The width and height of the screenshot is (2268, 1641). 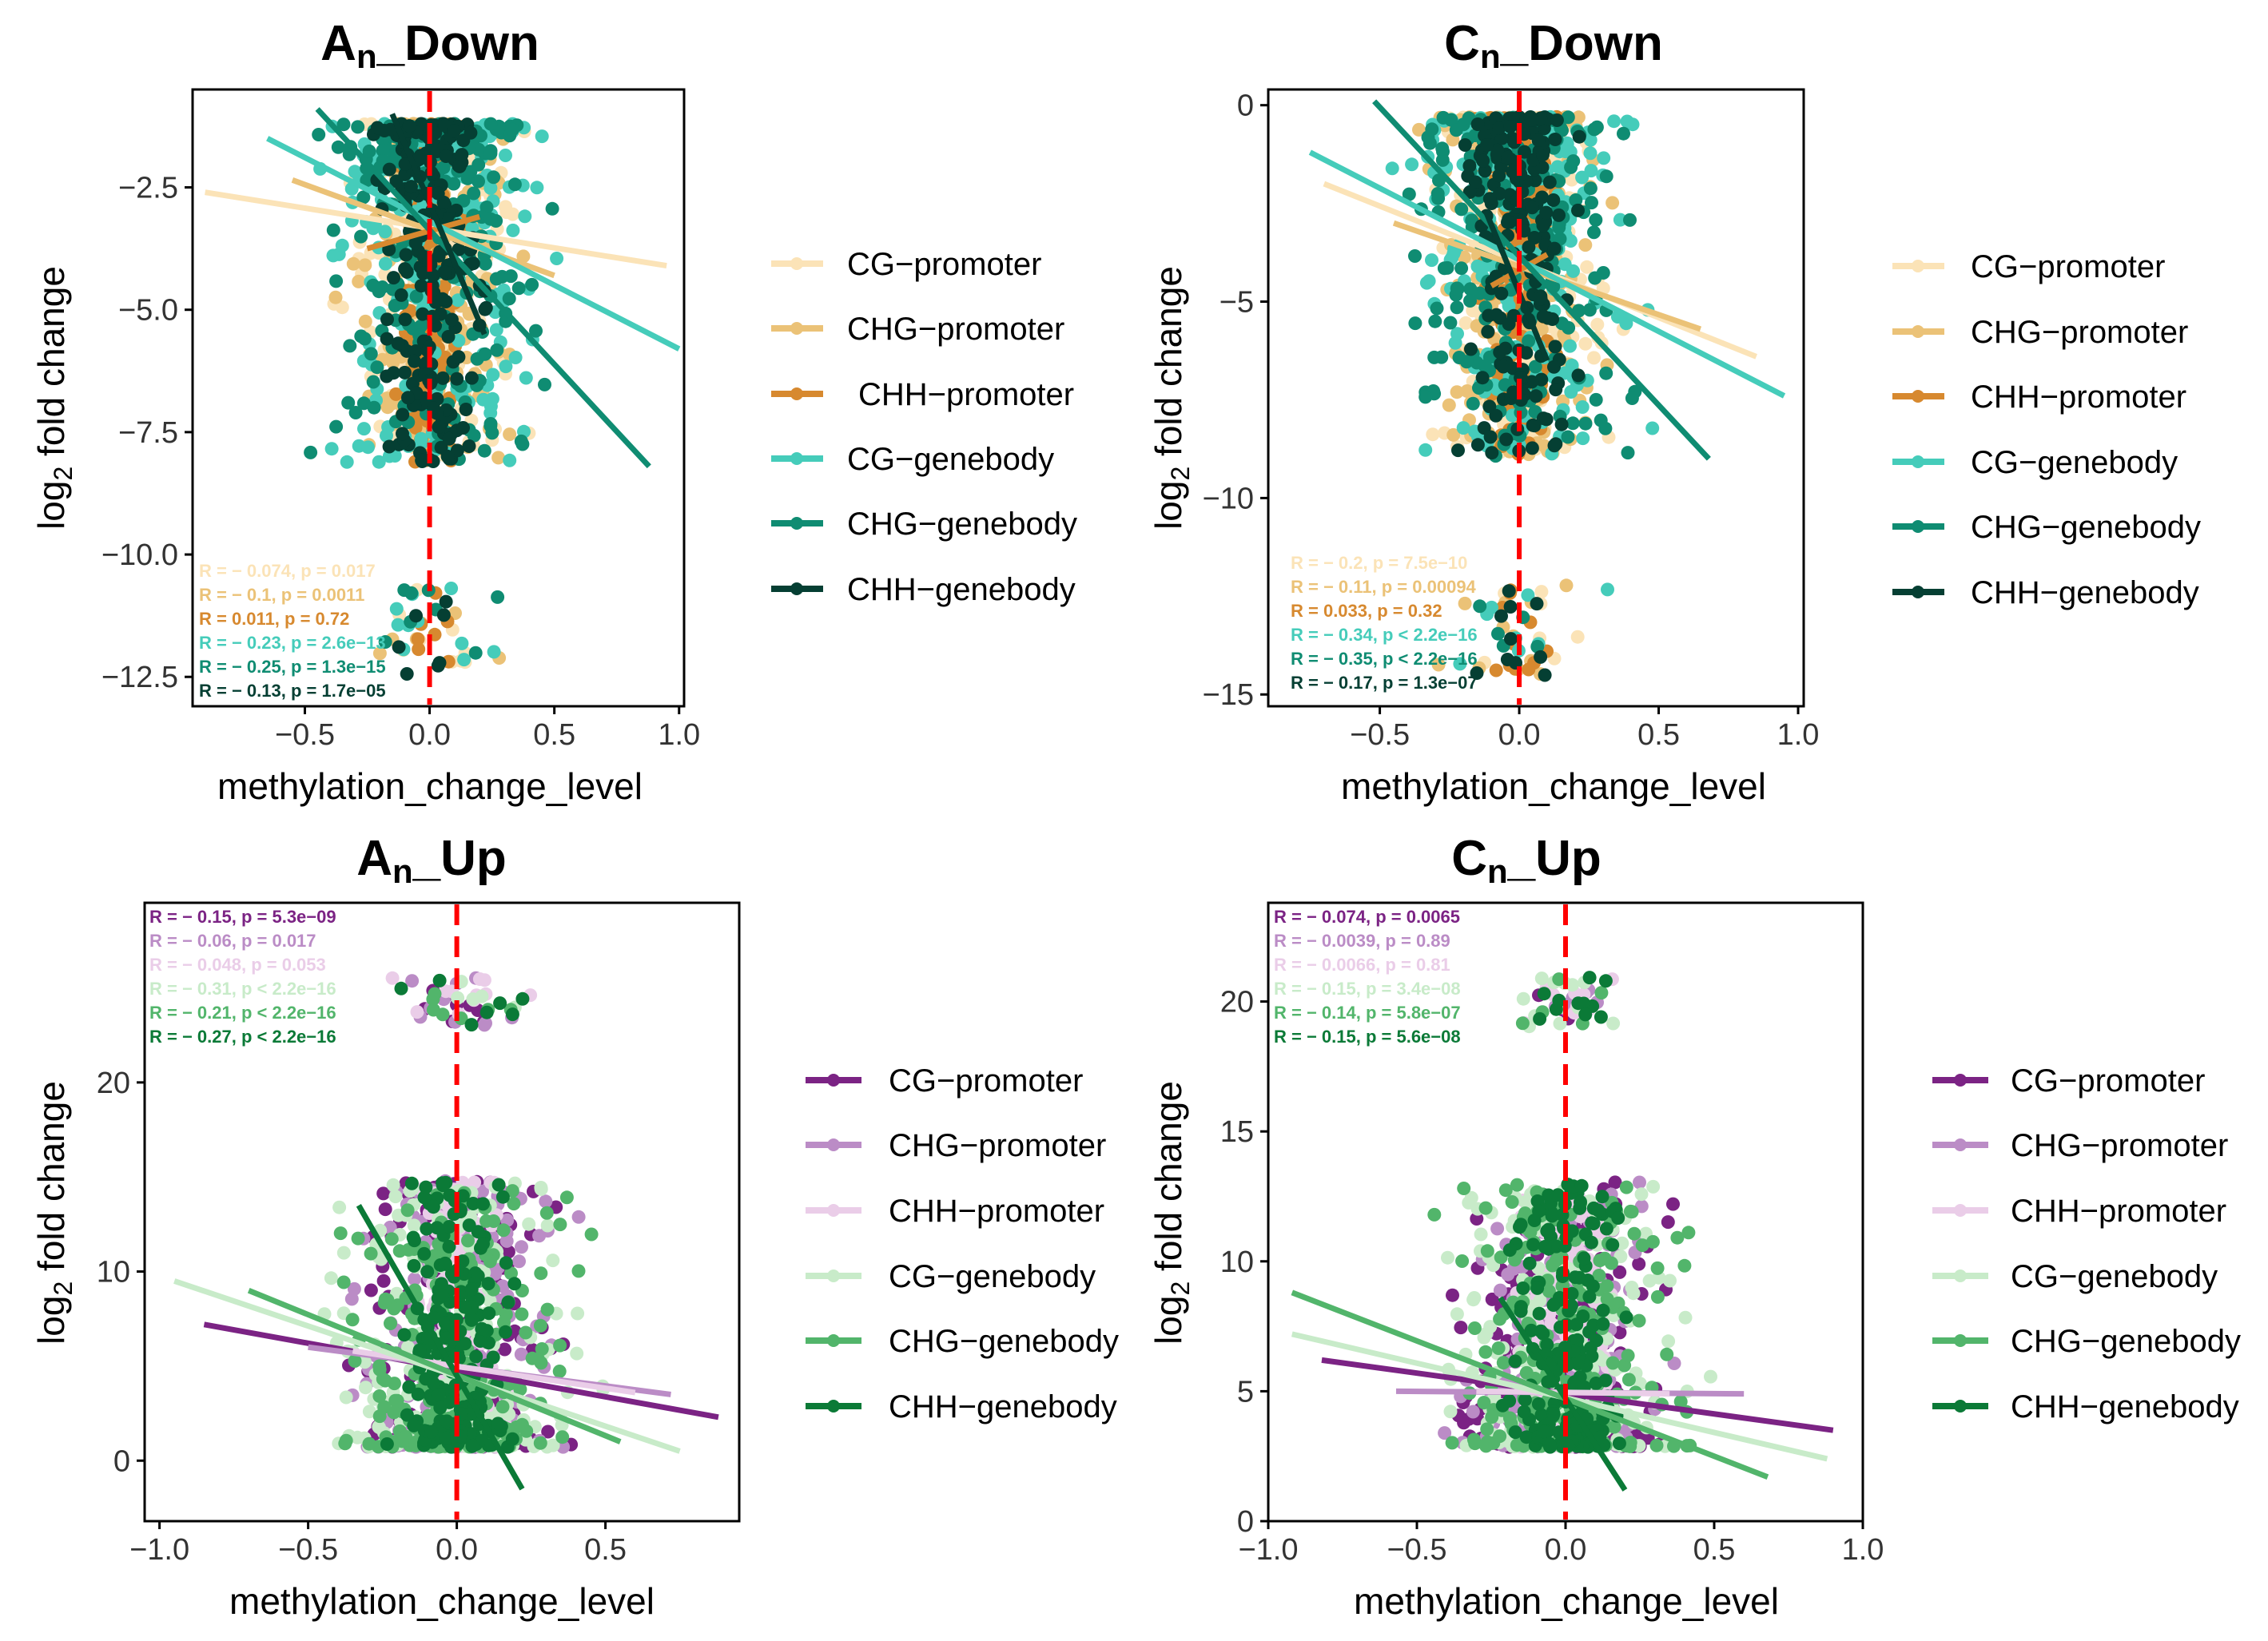 I want to click on legend-item: CHG−promoter, so click(x=2040, y=332).